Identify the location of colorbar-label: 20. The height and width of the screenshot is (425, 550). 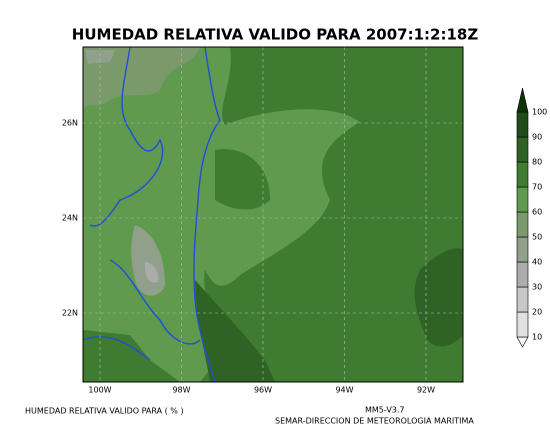
(537, 312).